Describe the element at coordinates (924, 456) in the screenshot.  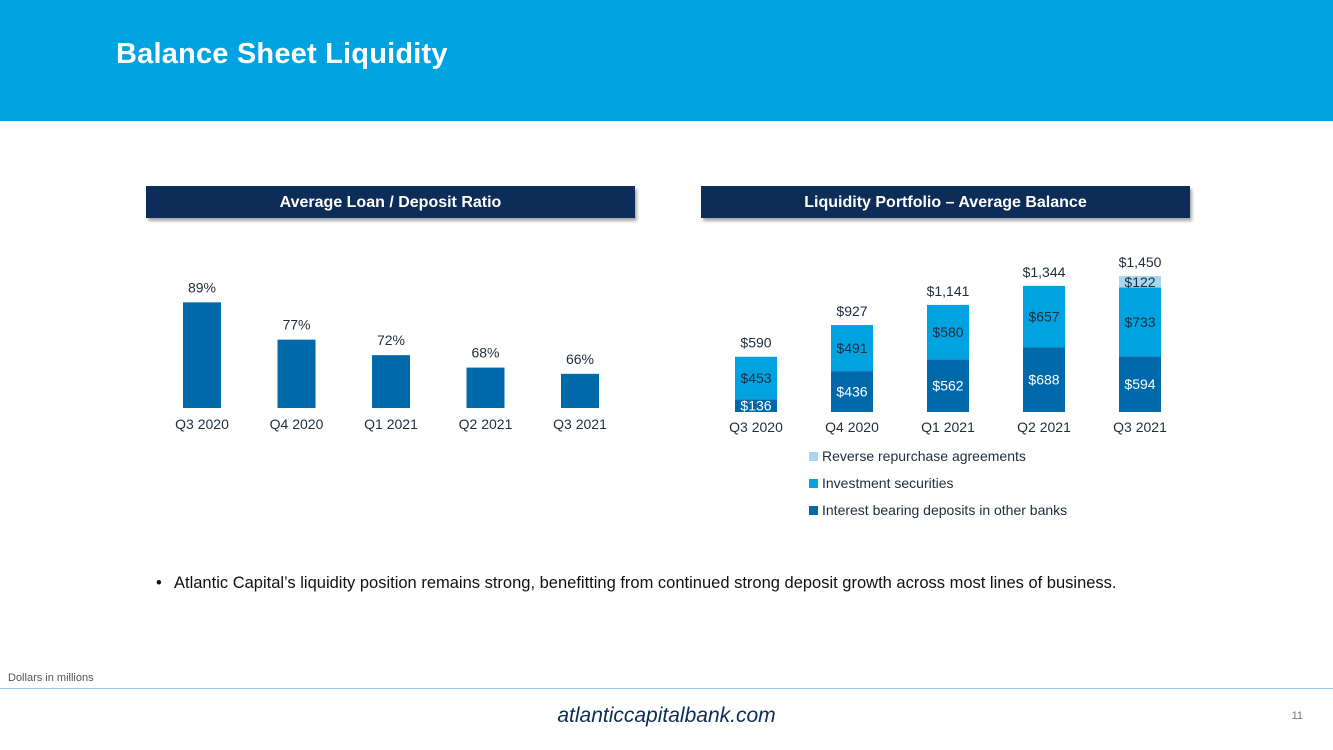
I see `legend-label: Reverse repurchase agreements` at that location.